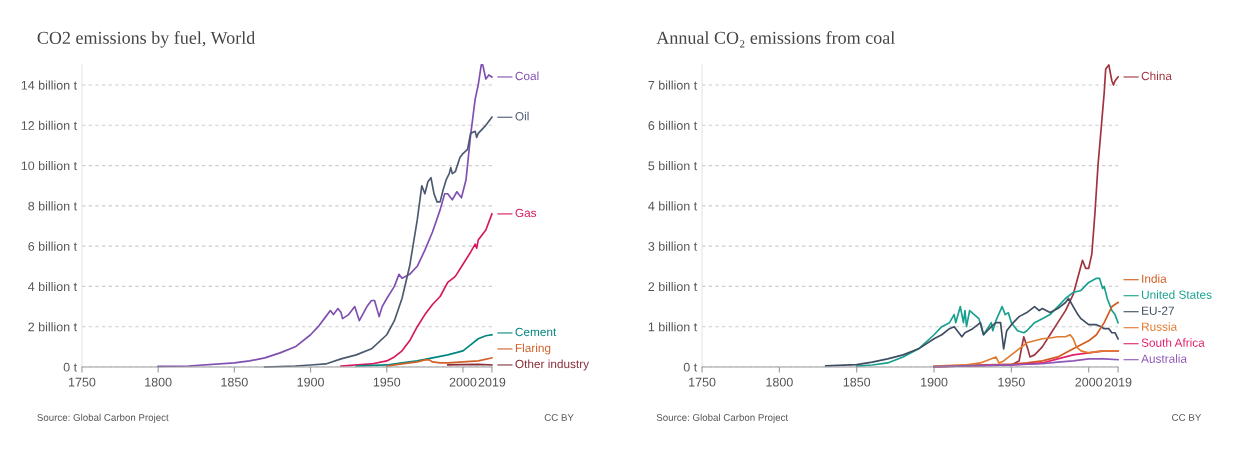  I want to click on legend-label: South Africa, so click(1173, 342).